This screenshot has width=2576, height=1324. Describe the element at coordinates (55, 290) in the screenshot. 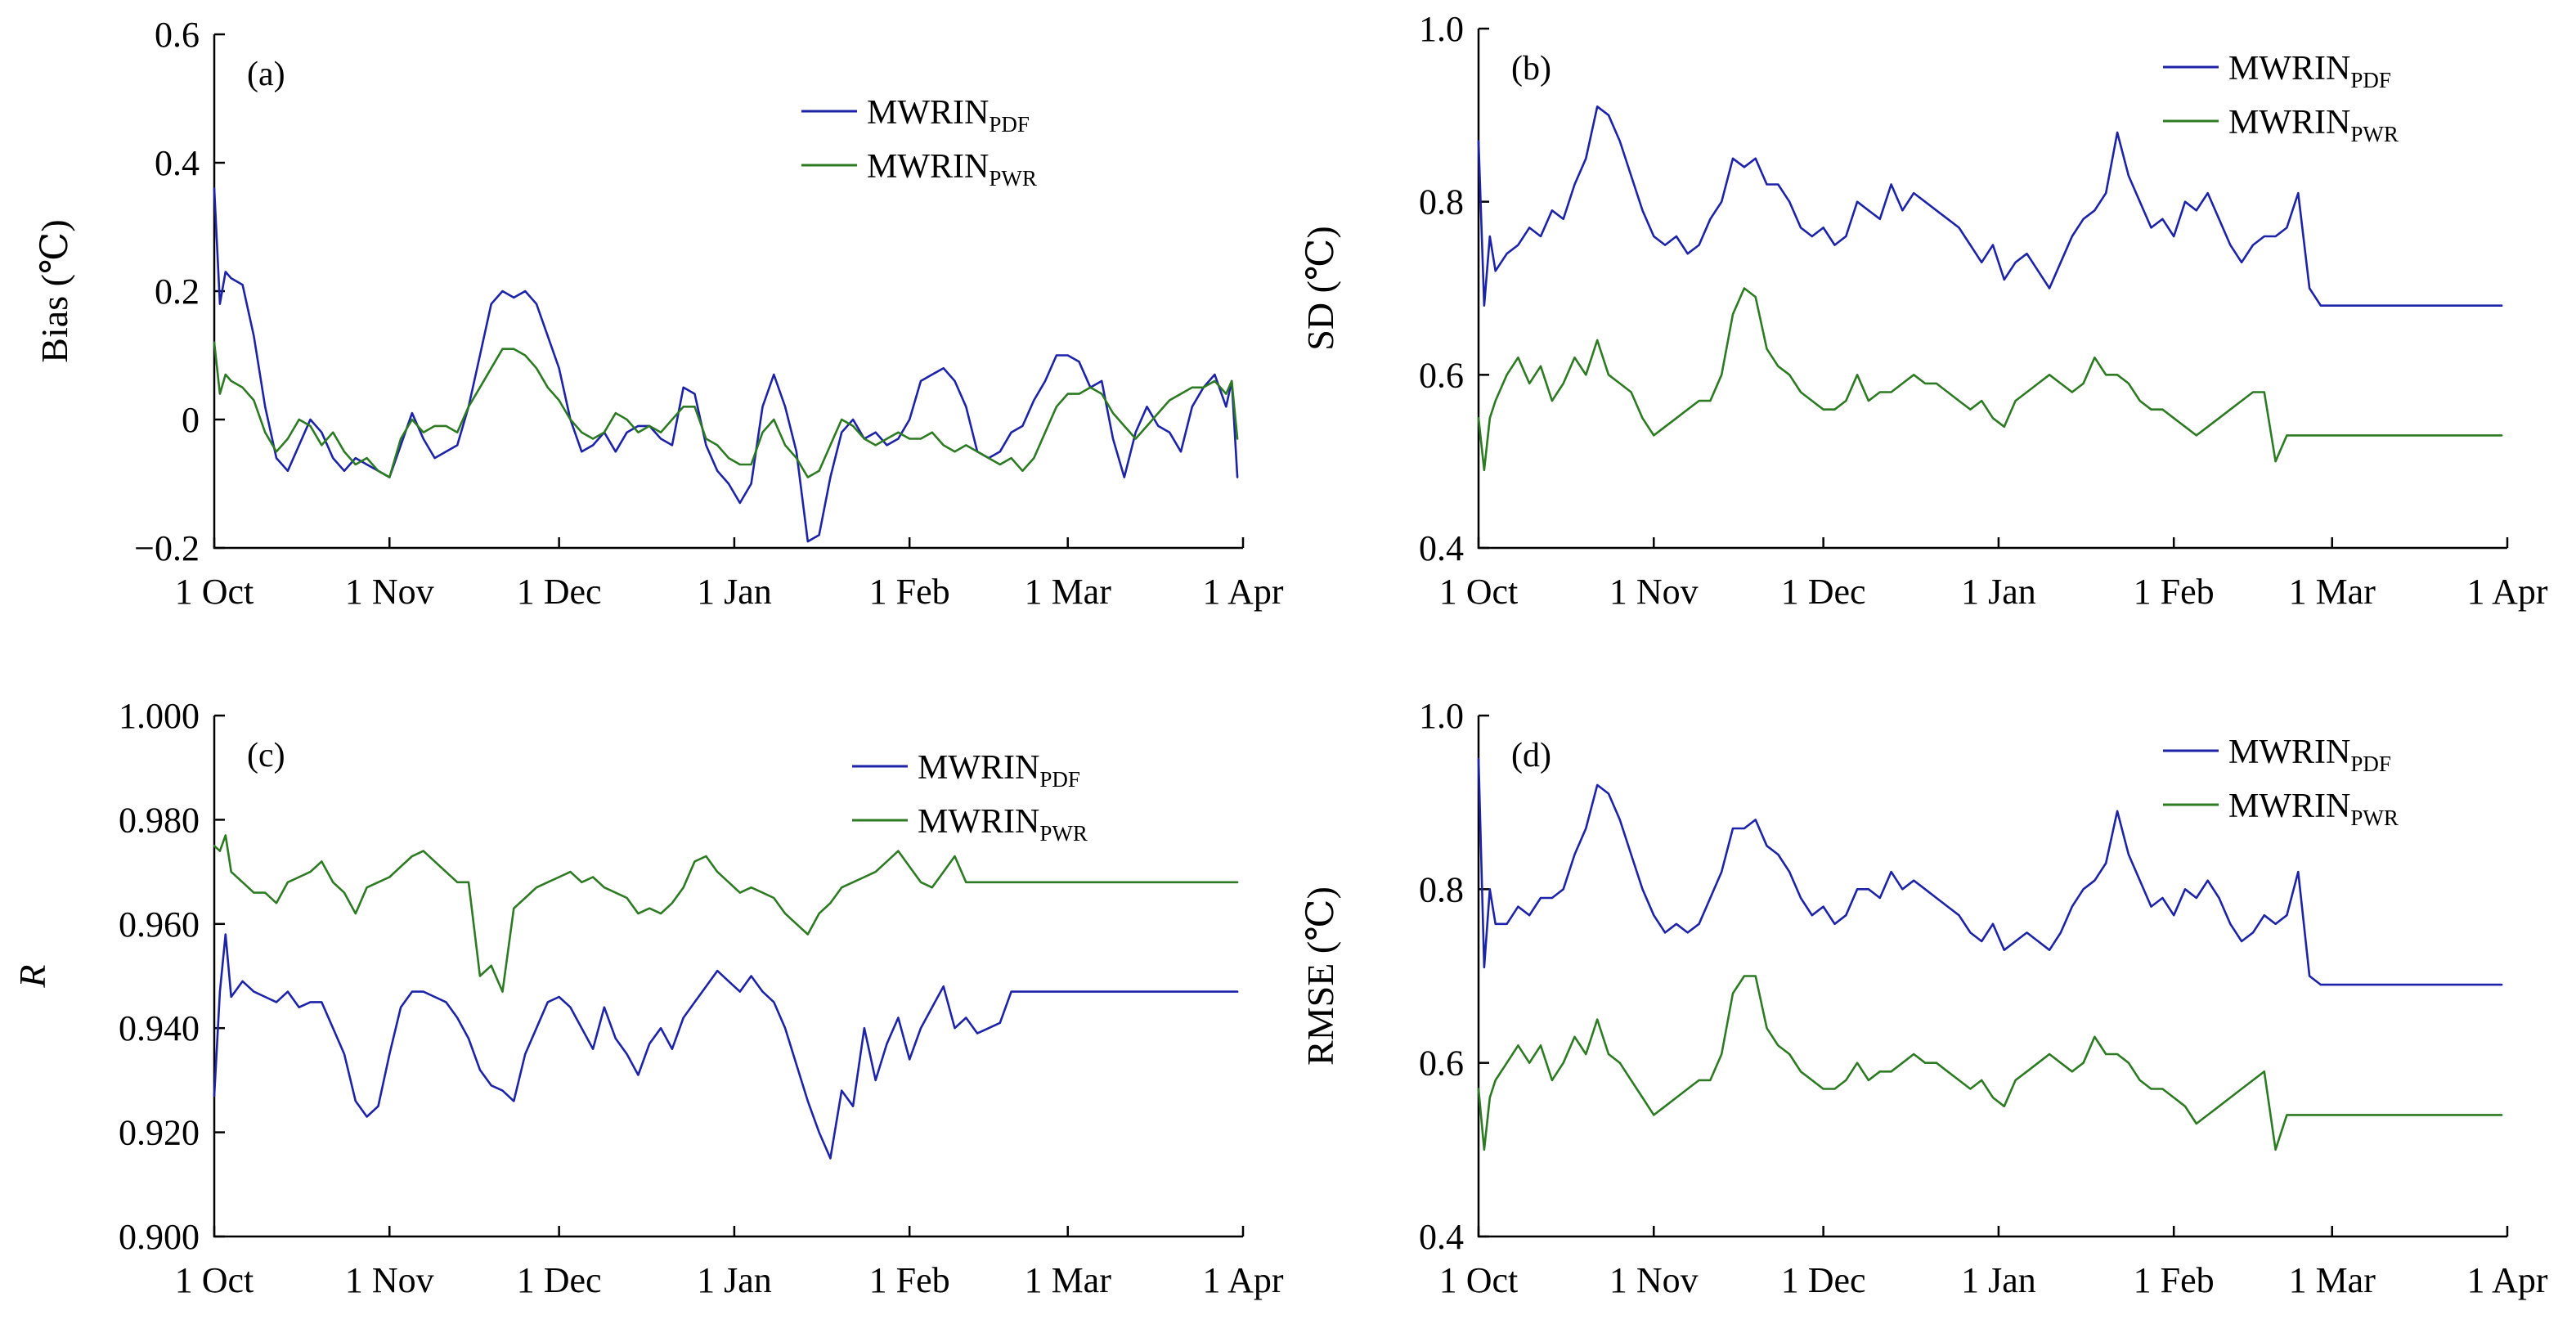

I see `y-axis-title: Bias (℃)` at that location.